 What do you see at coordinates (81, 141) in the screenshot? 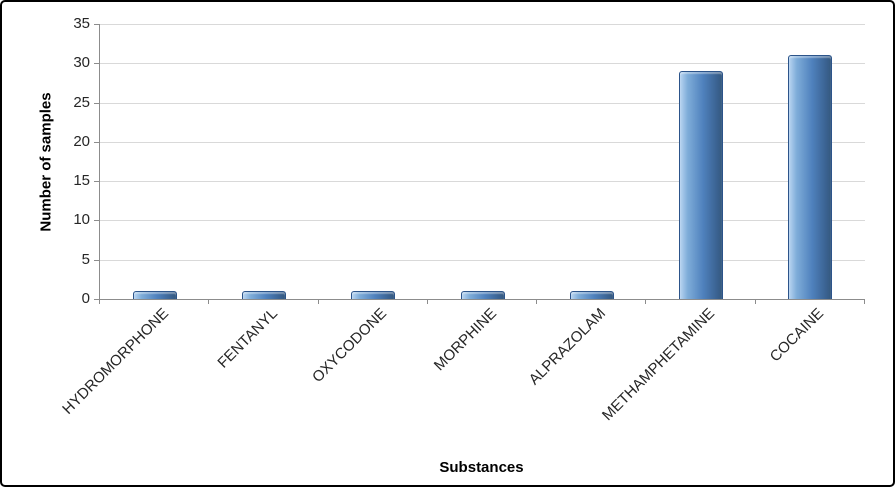
I see `y-tick-label: 20` at bounding box center [81, 141].